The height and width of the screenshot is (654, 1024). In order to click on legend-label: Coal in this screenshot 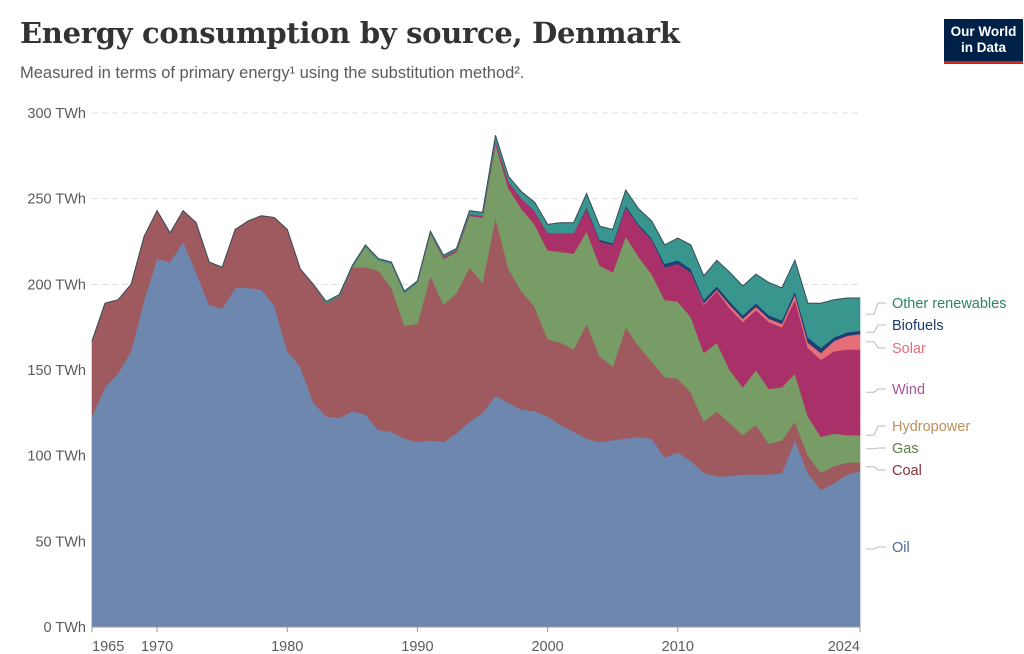, I will do `click(907, 471)`.